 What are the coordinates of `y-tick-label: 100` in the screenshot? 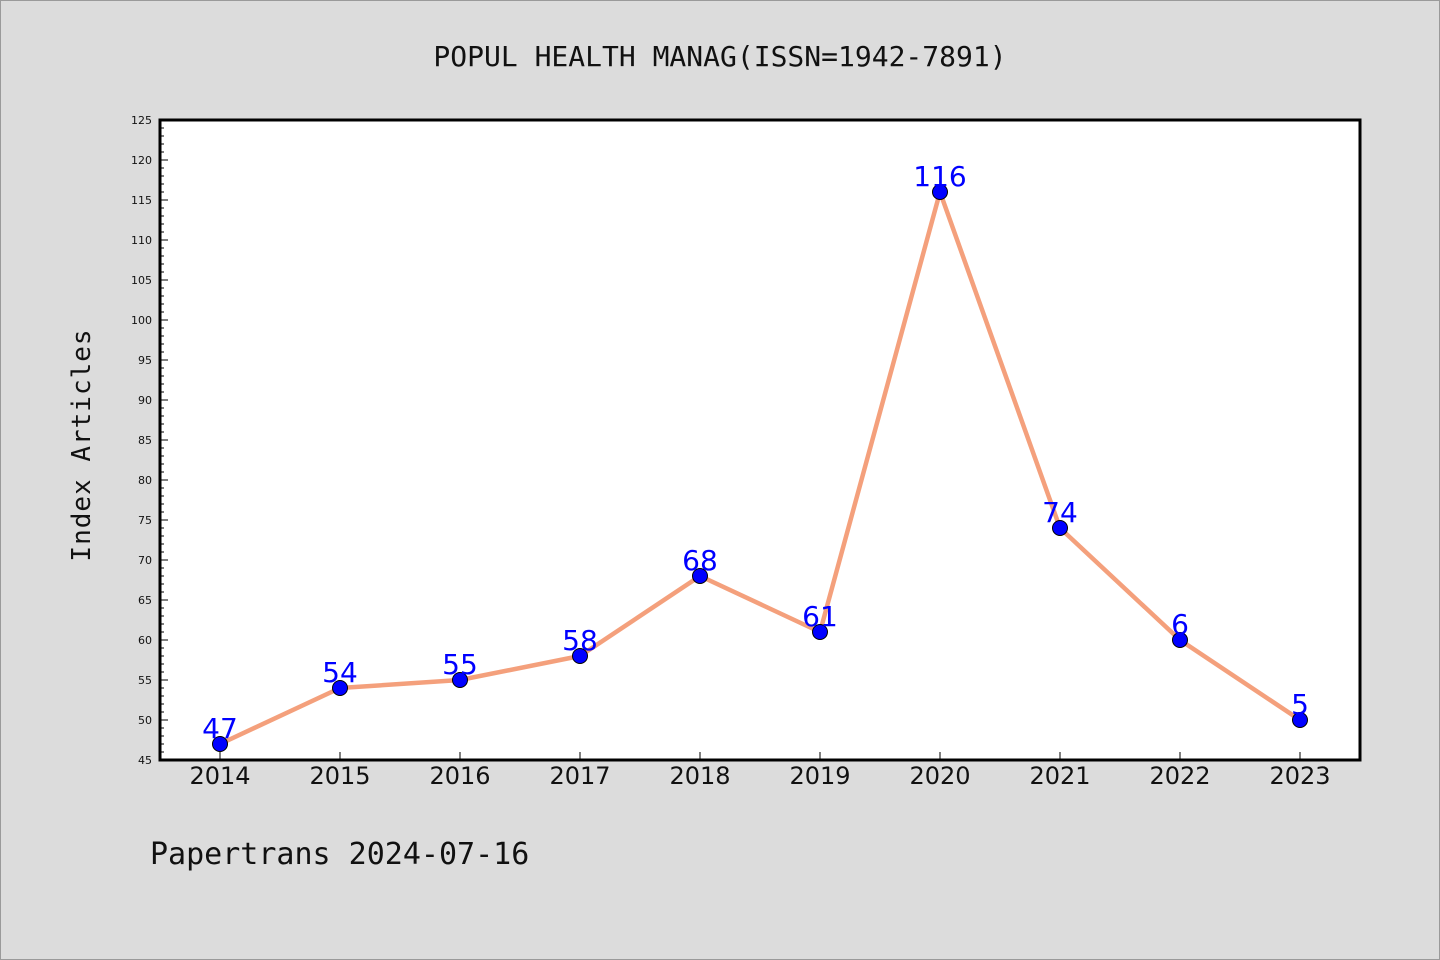 It's located at (141, 320).